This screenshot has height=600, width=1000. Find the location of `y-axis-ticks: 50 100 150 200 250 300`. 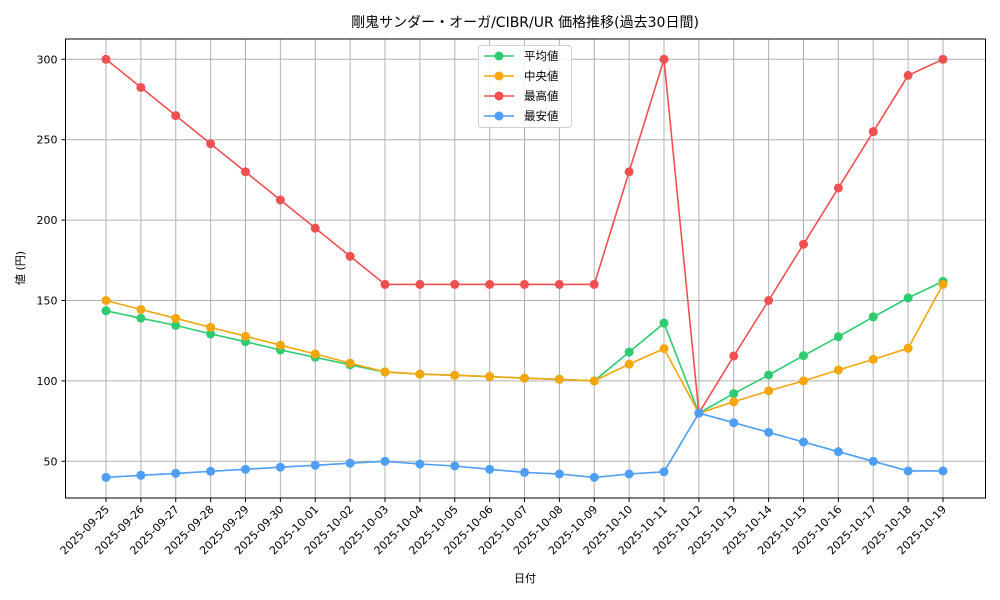

y-axis-ticks: 50 100 150 200 250 300 is located at coordinates (51, 260).